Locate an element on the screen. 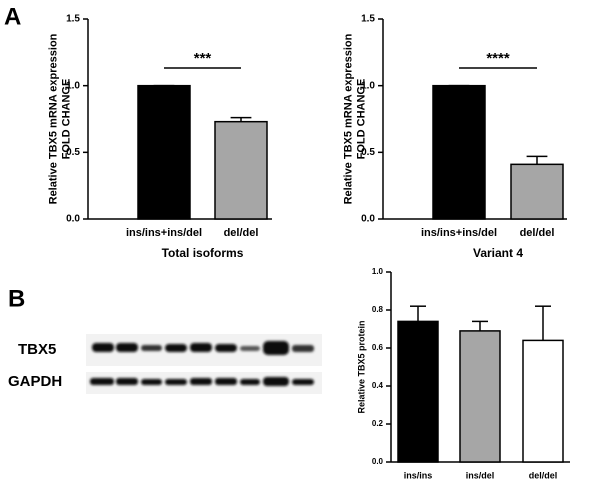  y-tick-label: 0.4 is located at coordinates (378, 385).